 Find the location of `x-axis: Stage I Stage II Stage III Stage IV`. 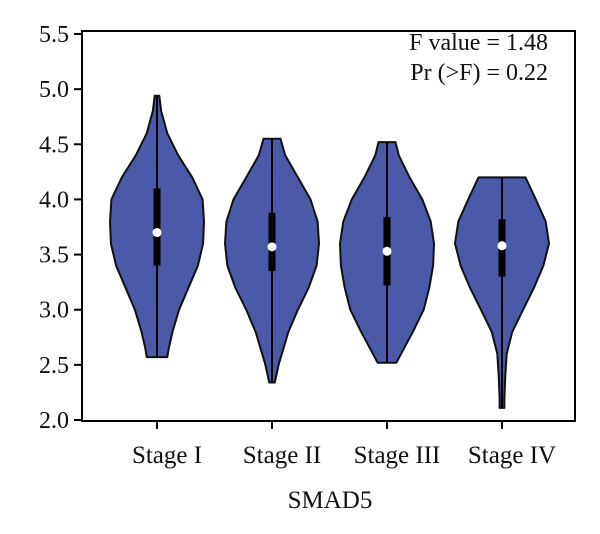

x-axis: Stage I Stage II Stage III Stage IV is located at coordinates (344, 445).